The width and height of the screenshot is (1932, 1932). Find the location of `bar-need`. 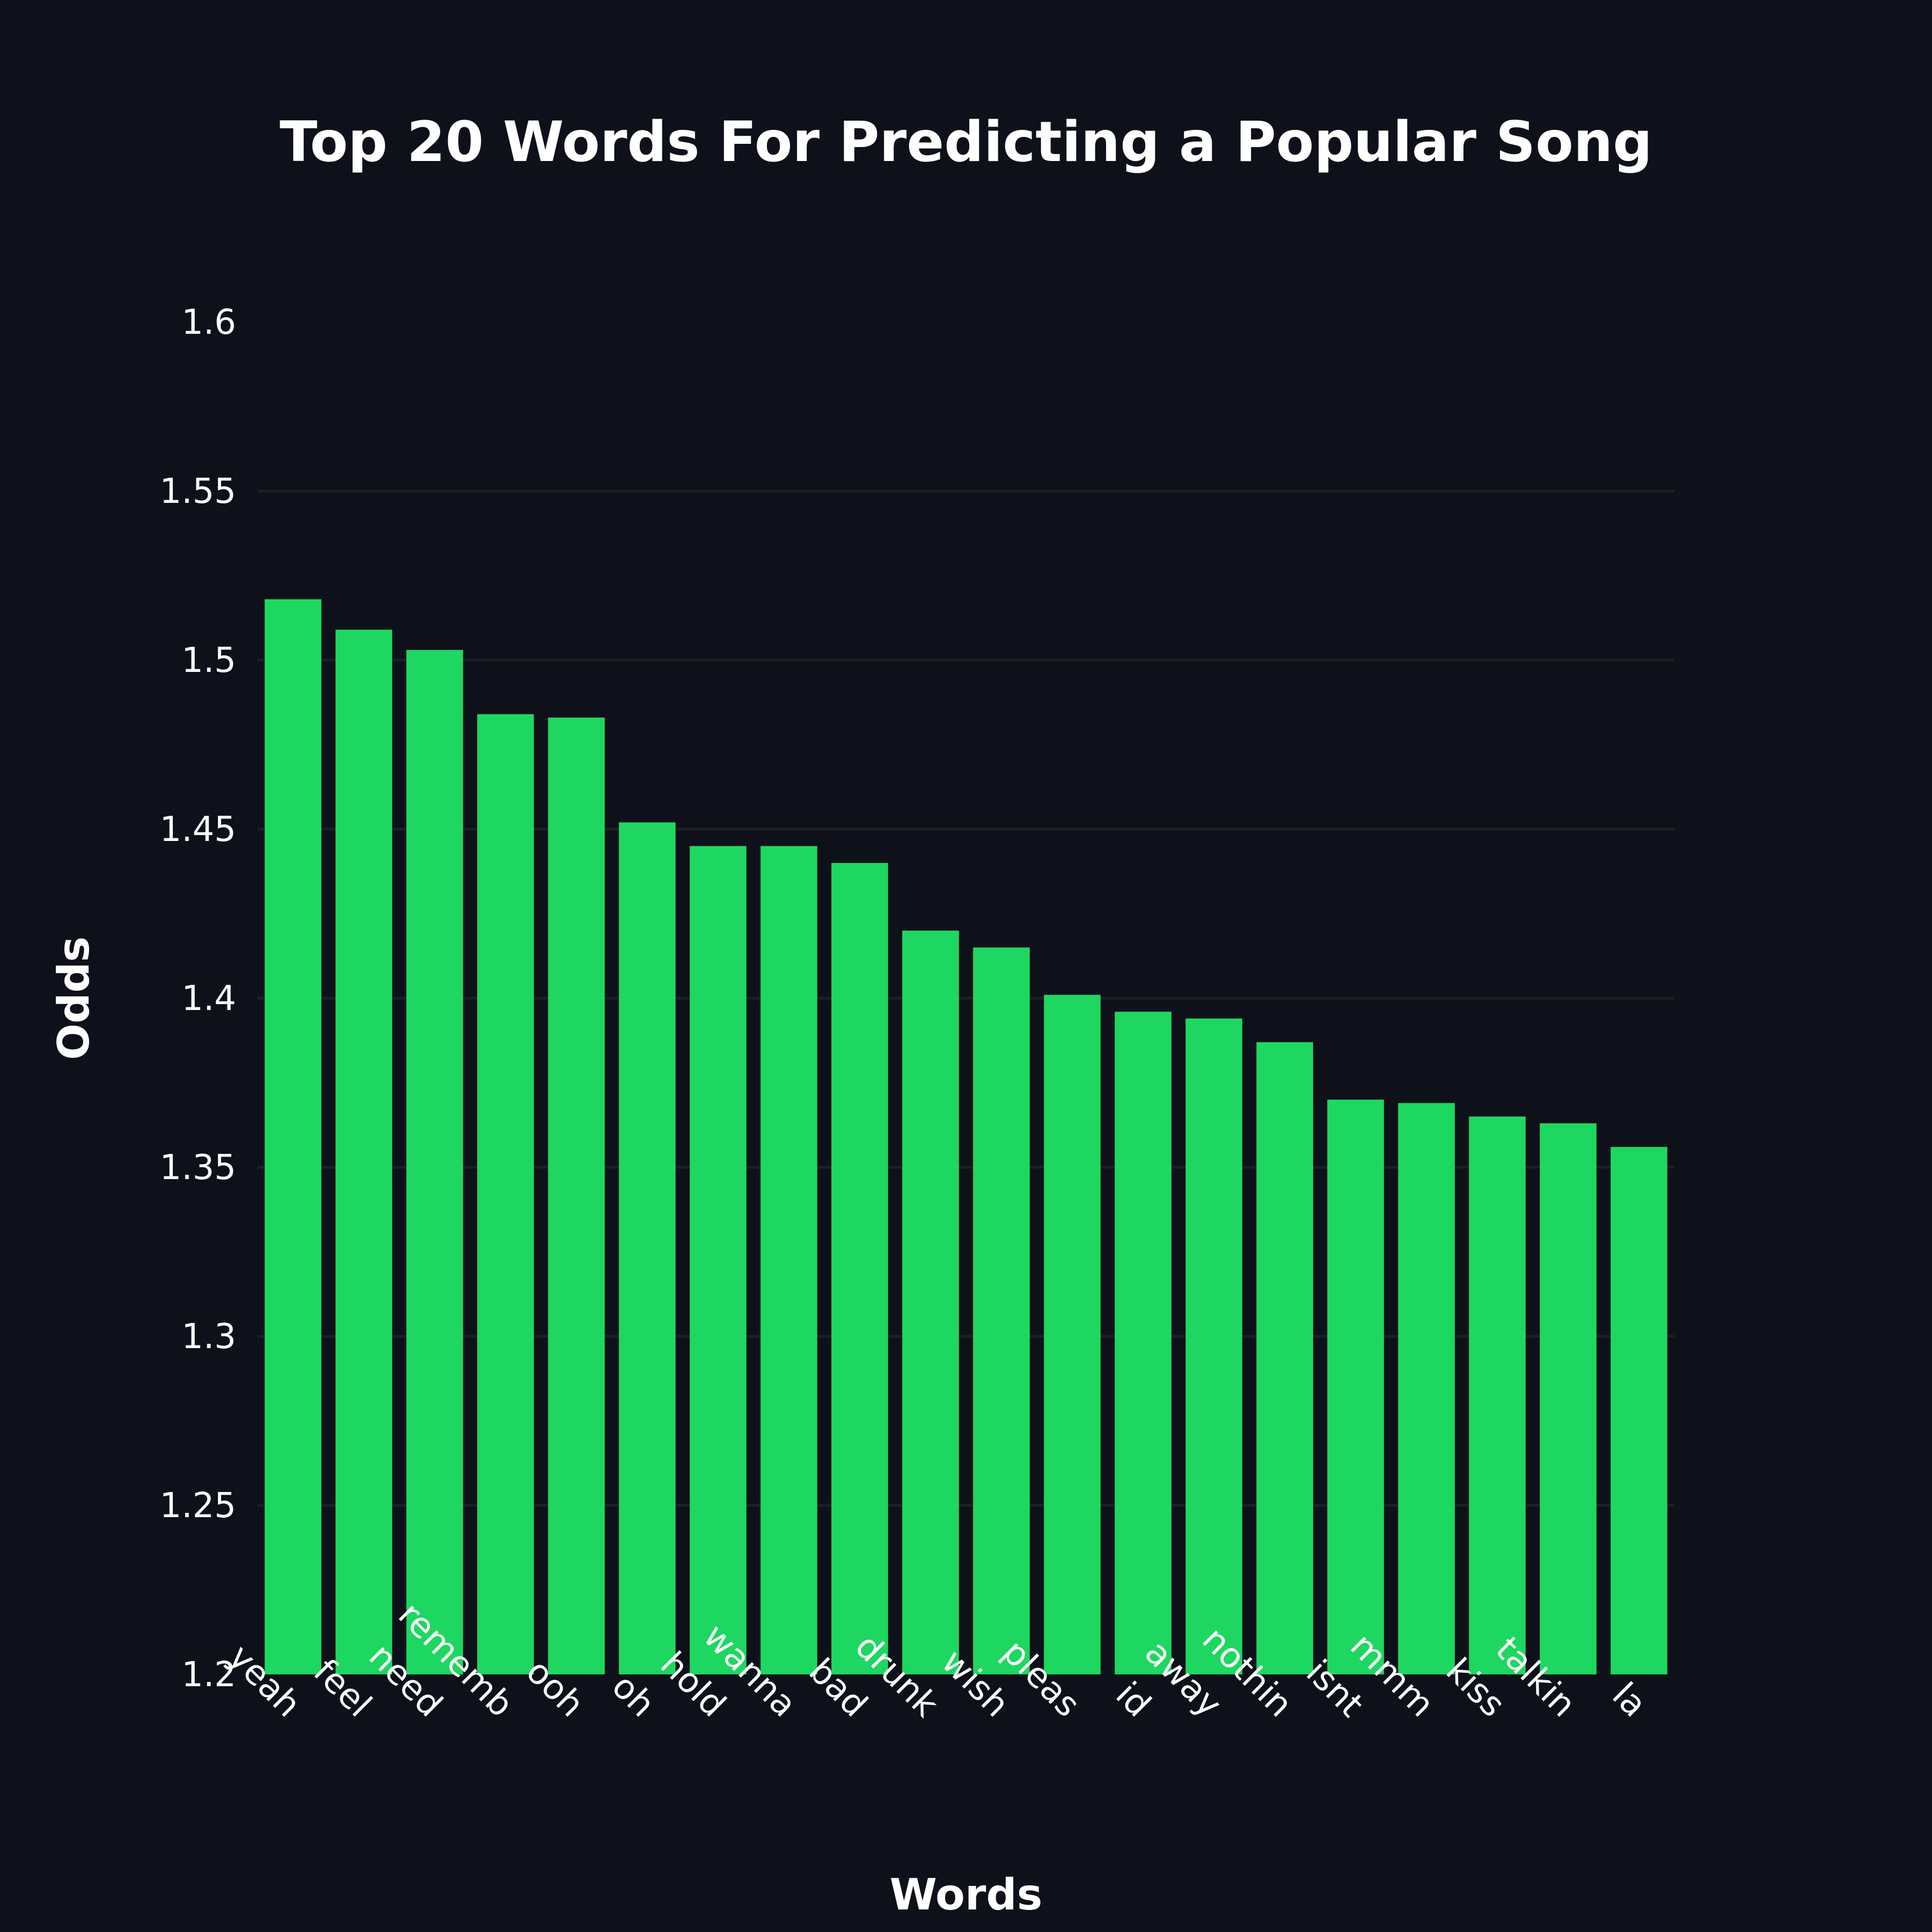

bar-need is located at coordinates (434, 1162).